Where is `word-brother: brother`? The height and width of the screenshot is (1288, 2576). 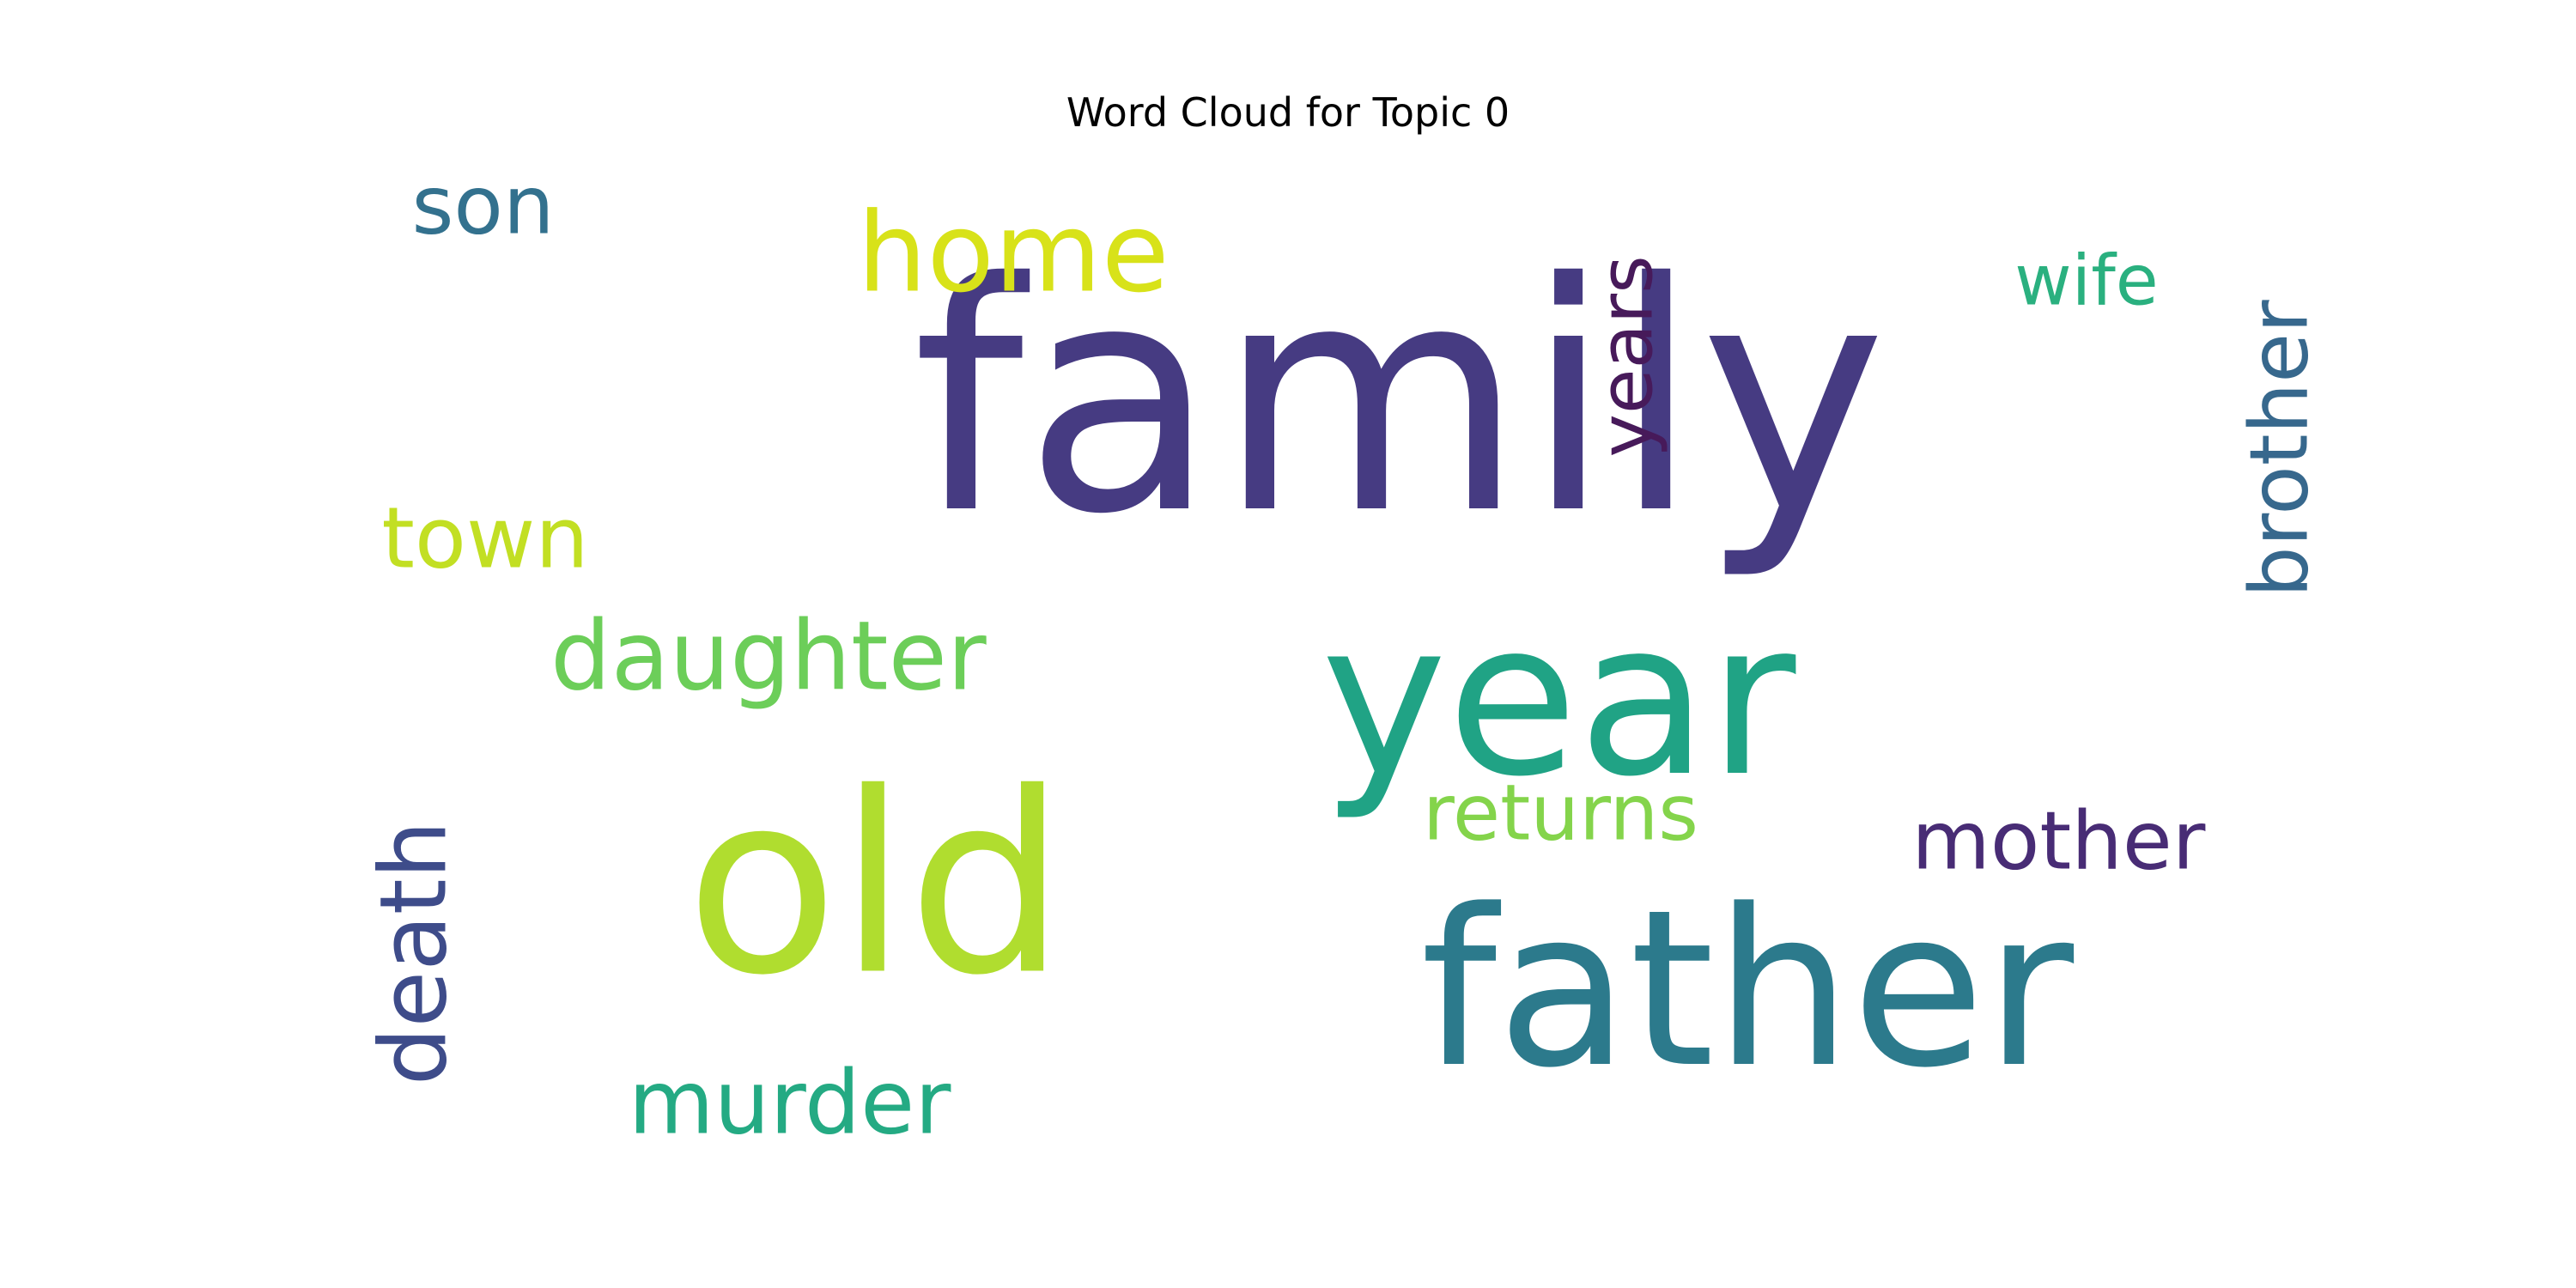 word-brother: brother is located at coordinates (2280, 449).